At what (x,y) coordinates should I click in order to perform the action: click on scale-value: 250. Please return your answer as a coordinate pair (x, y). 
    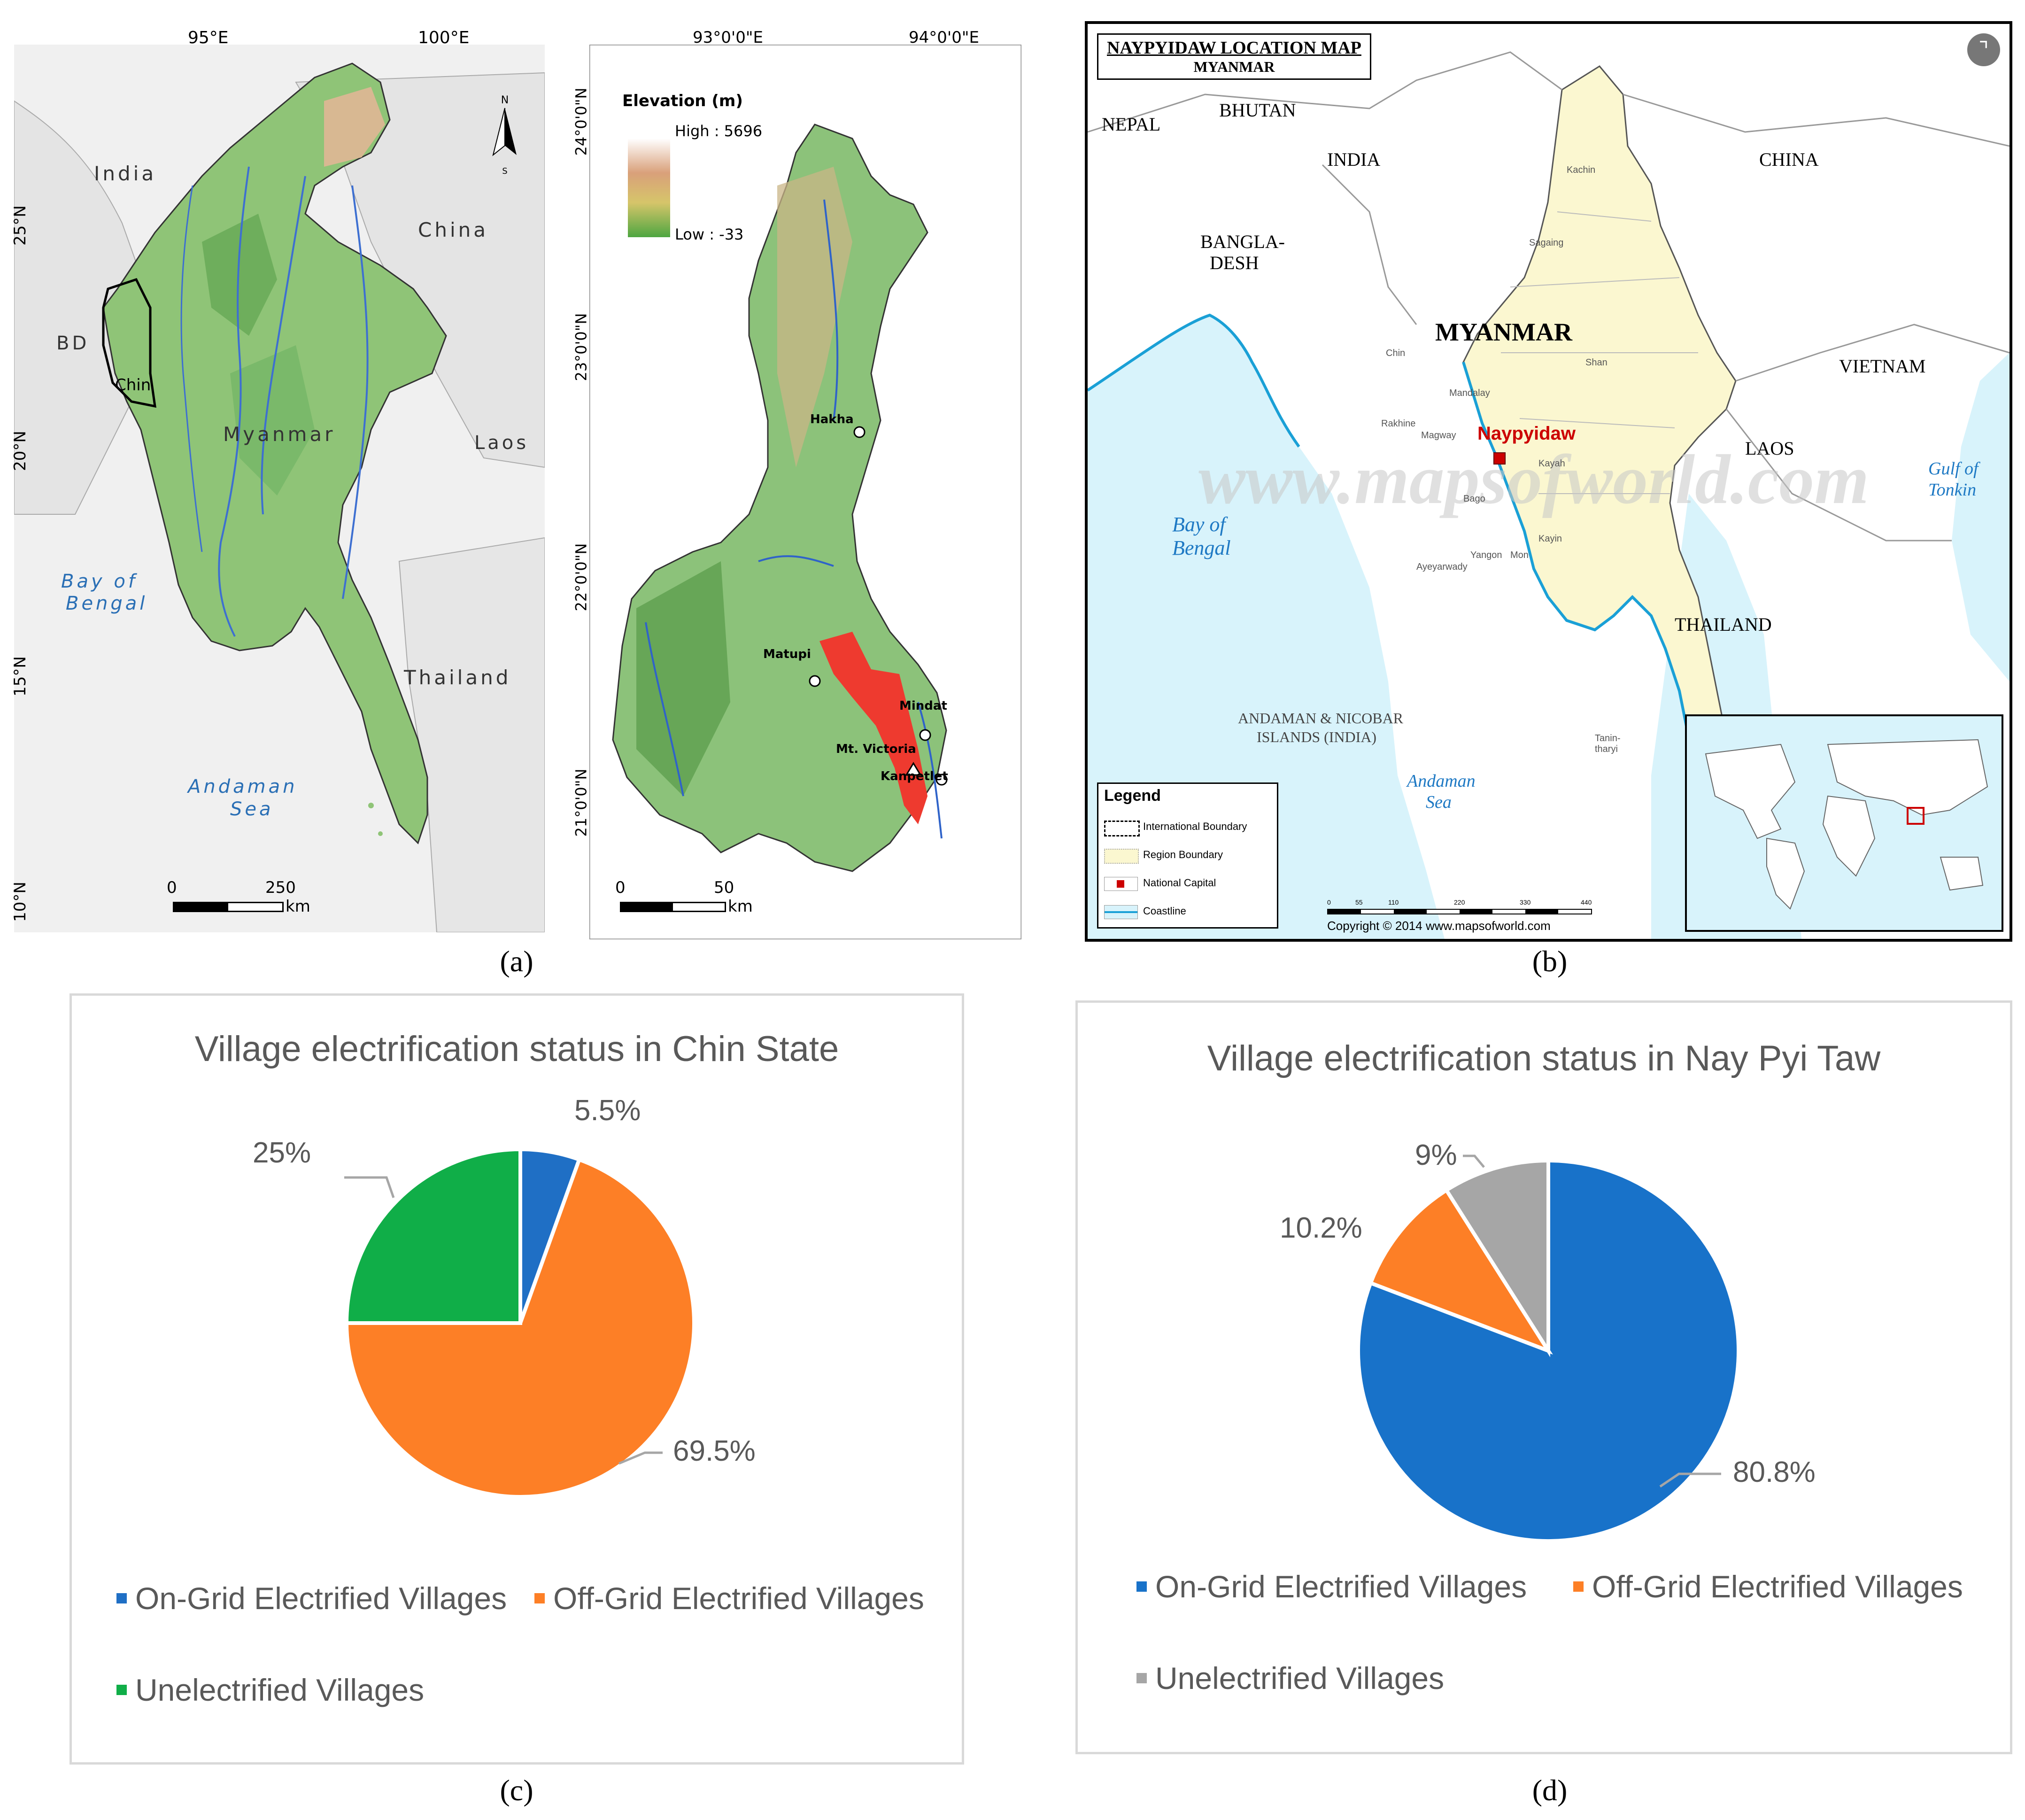
    Looking at the image, I should click on (280, 887).